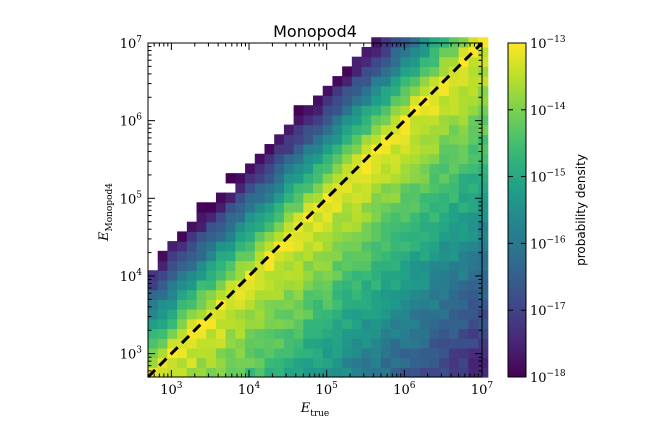  I want to click on colorbar-label: probability density, so click(581, 210).